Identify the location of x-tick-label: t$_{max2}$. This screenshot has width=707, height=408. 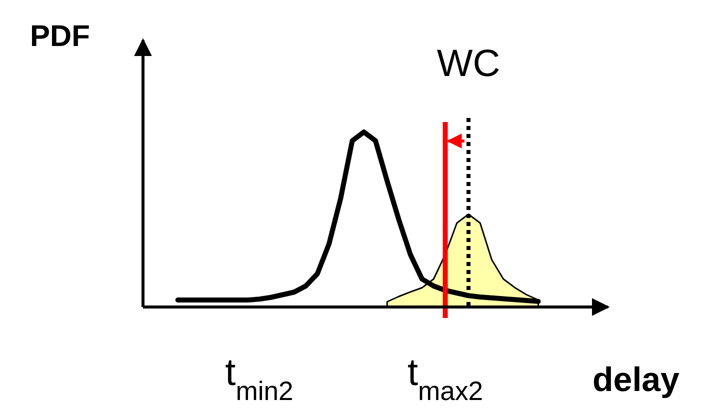
(445, 379).